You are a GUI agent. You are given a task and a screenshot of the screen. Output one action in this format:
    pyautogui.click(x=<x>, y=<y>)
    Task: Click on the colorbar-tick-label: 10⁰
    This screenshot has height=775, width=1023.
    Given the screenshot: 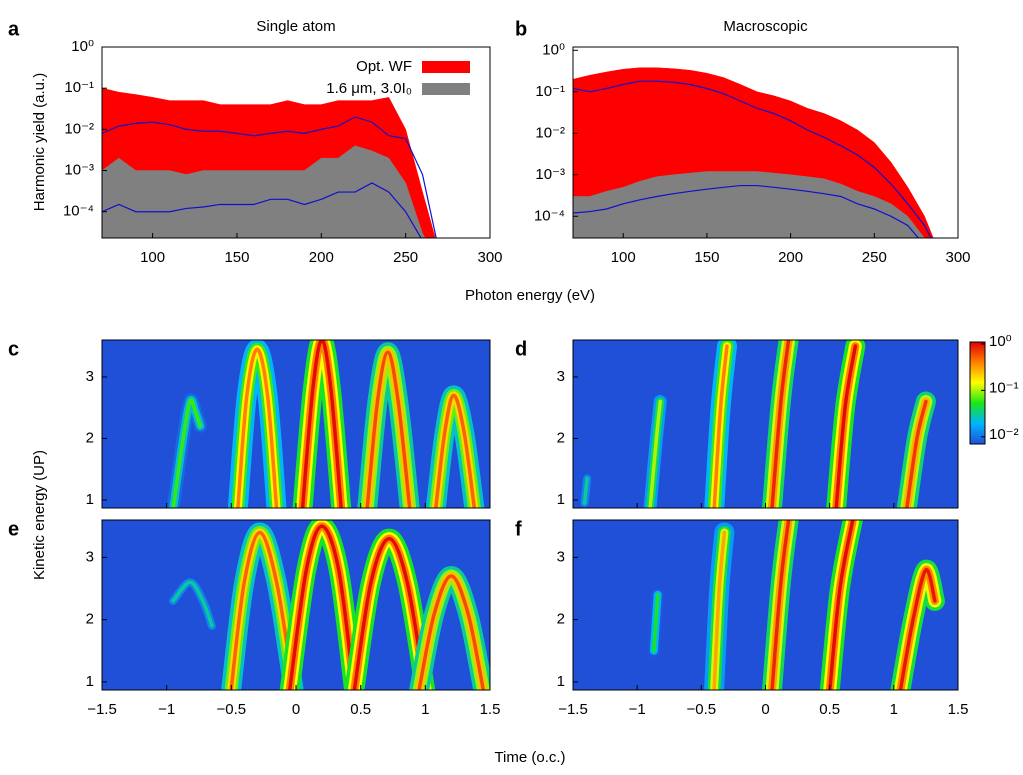 What is the action you would take?
    pyautogui.click(x=1000, y=341)
    